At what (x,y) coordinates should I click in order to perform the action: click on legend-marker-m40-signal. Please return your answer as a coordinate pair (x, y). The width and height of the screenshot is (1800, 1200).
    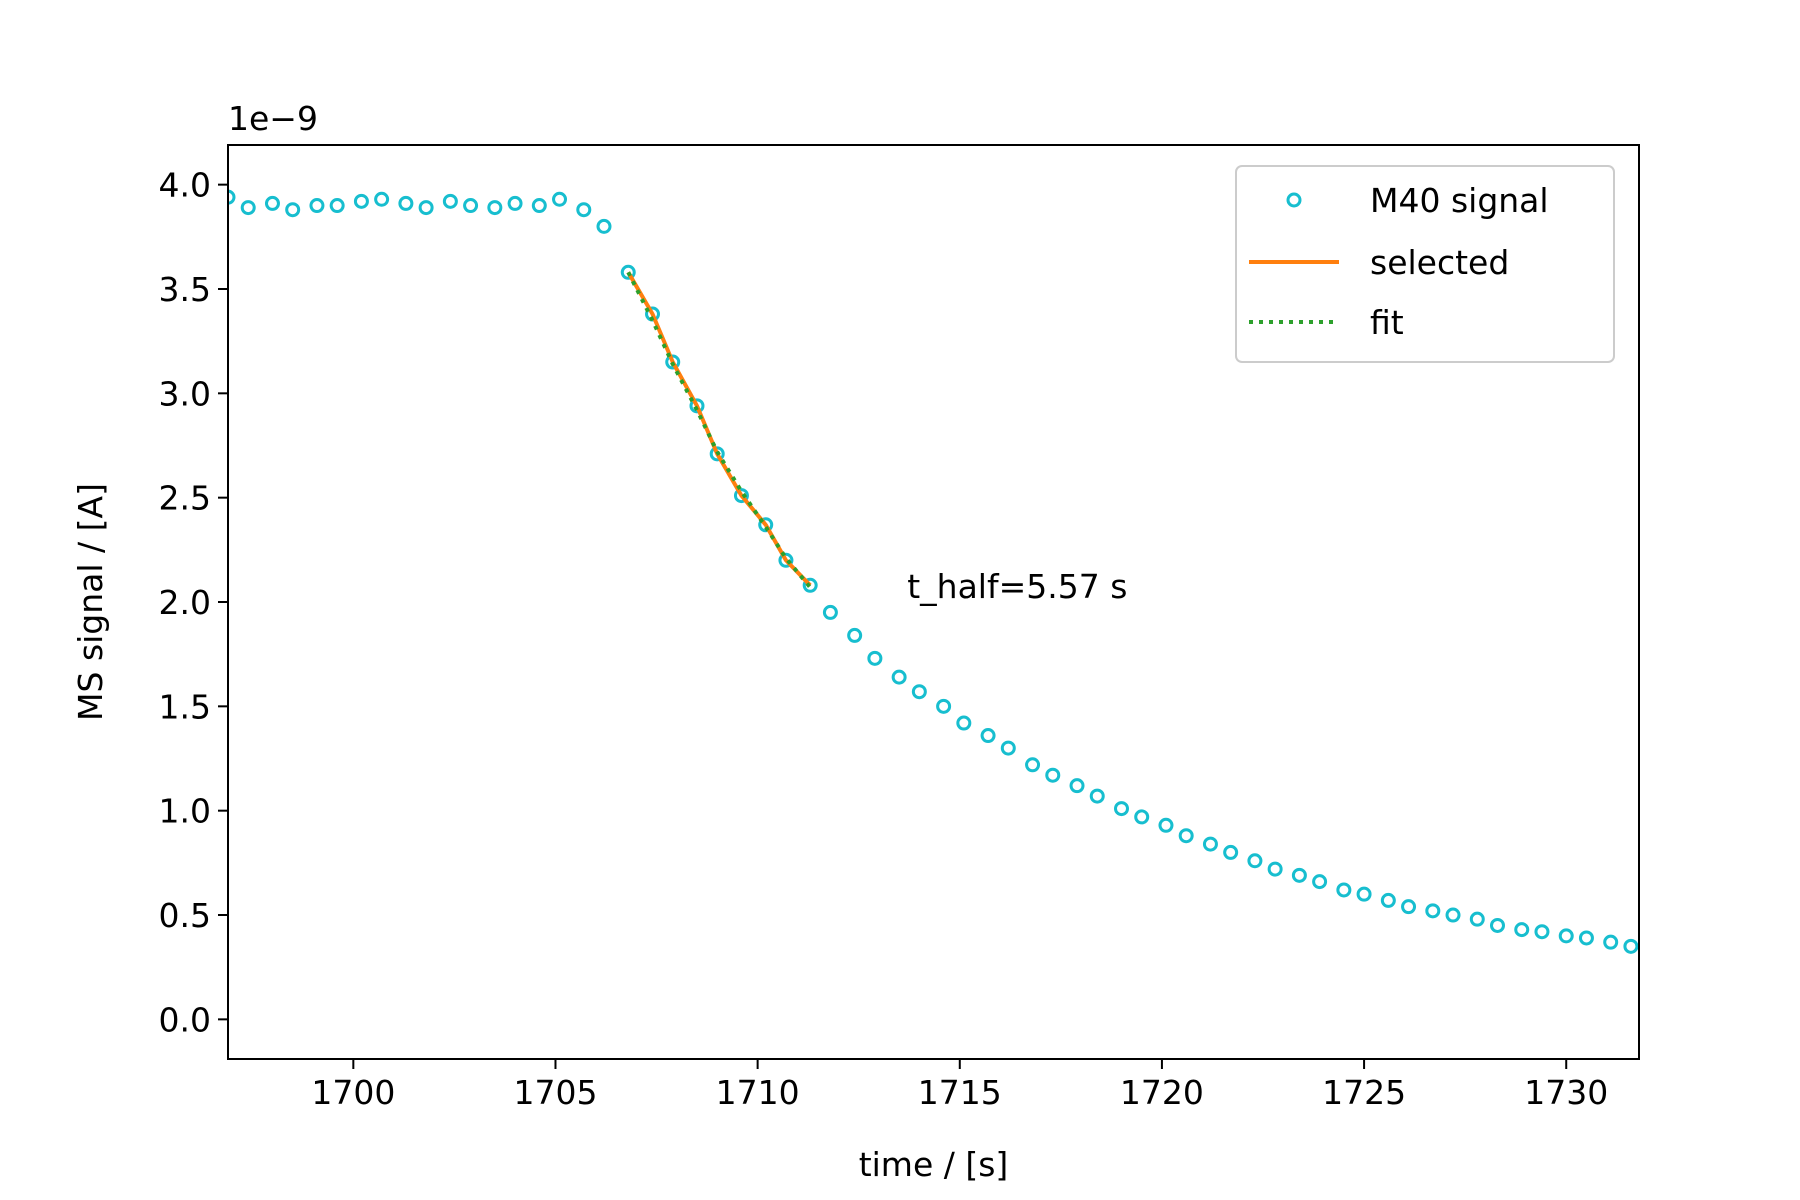
    Looking at the image, I should click on (1294, 200).